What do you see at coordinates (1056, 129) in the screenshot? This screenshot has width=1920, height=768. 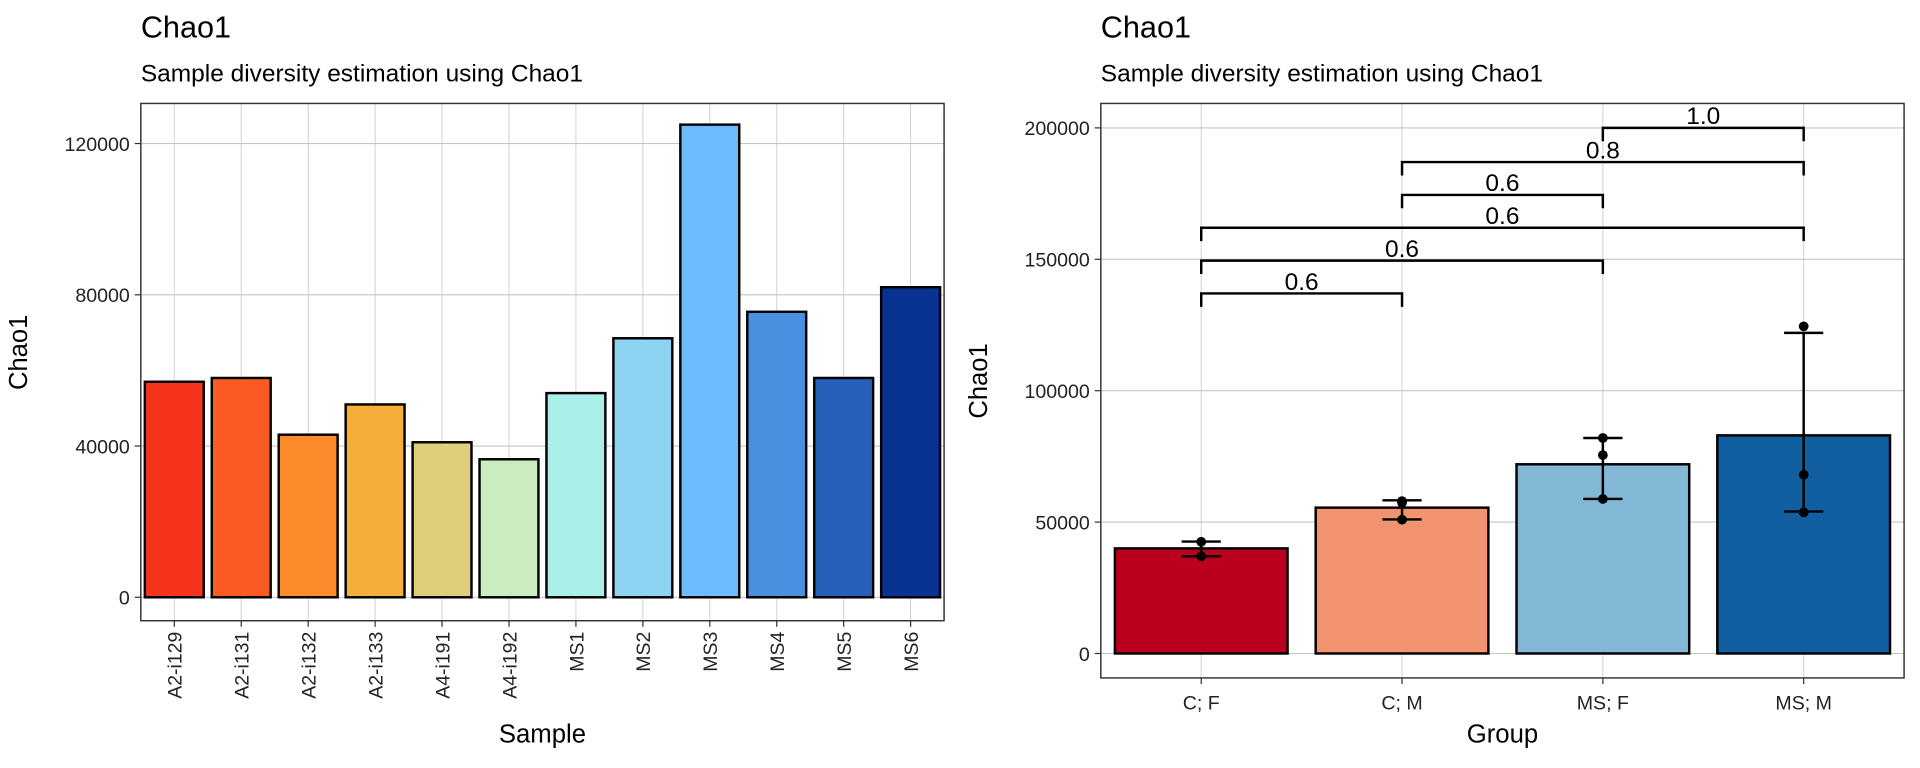 I see `y-tick-label: 200000` at bounding box center [1056, 129].